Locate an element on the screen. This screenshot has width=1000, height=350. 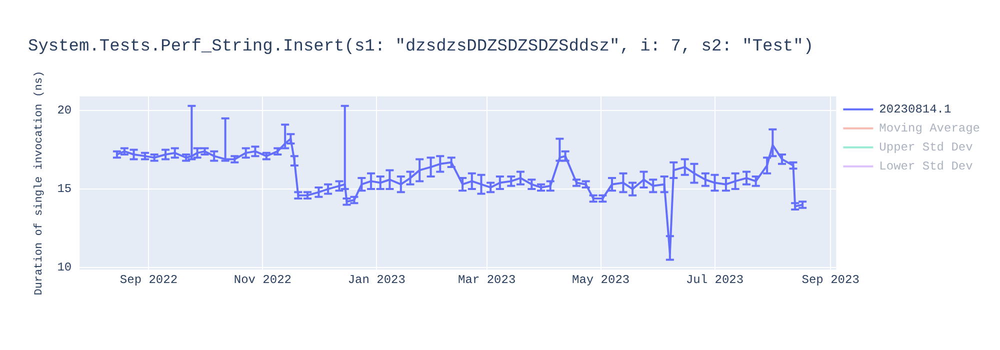
x-tick-label: Jul 2023 is located at coordinates (715, 279).